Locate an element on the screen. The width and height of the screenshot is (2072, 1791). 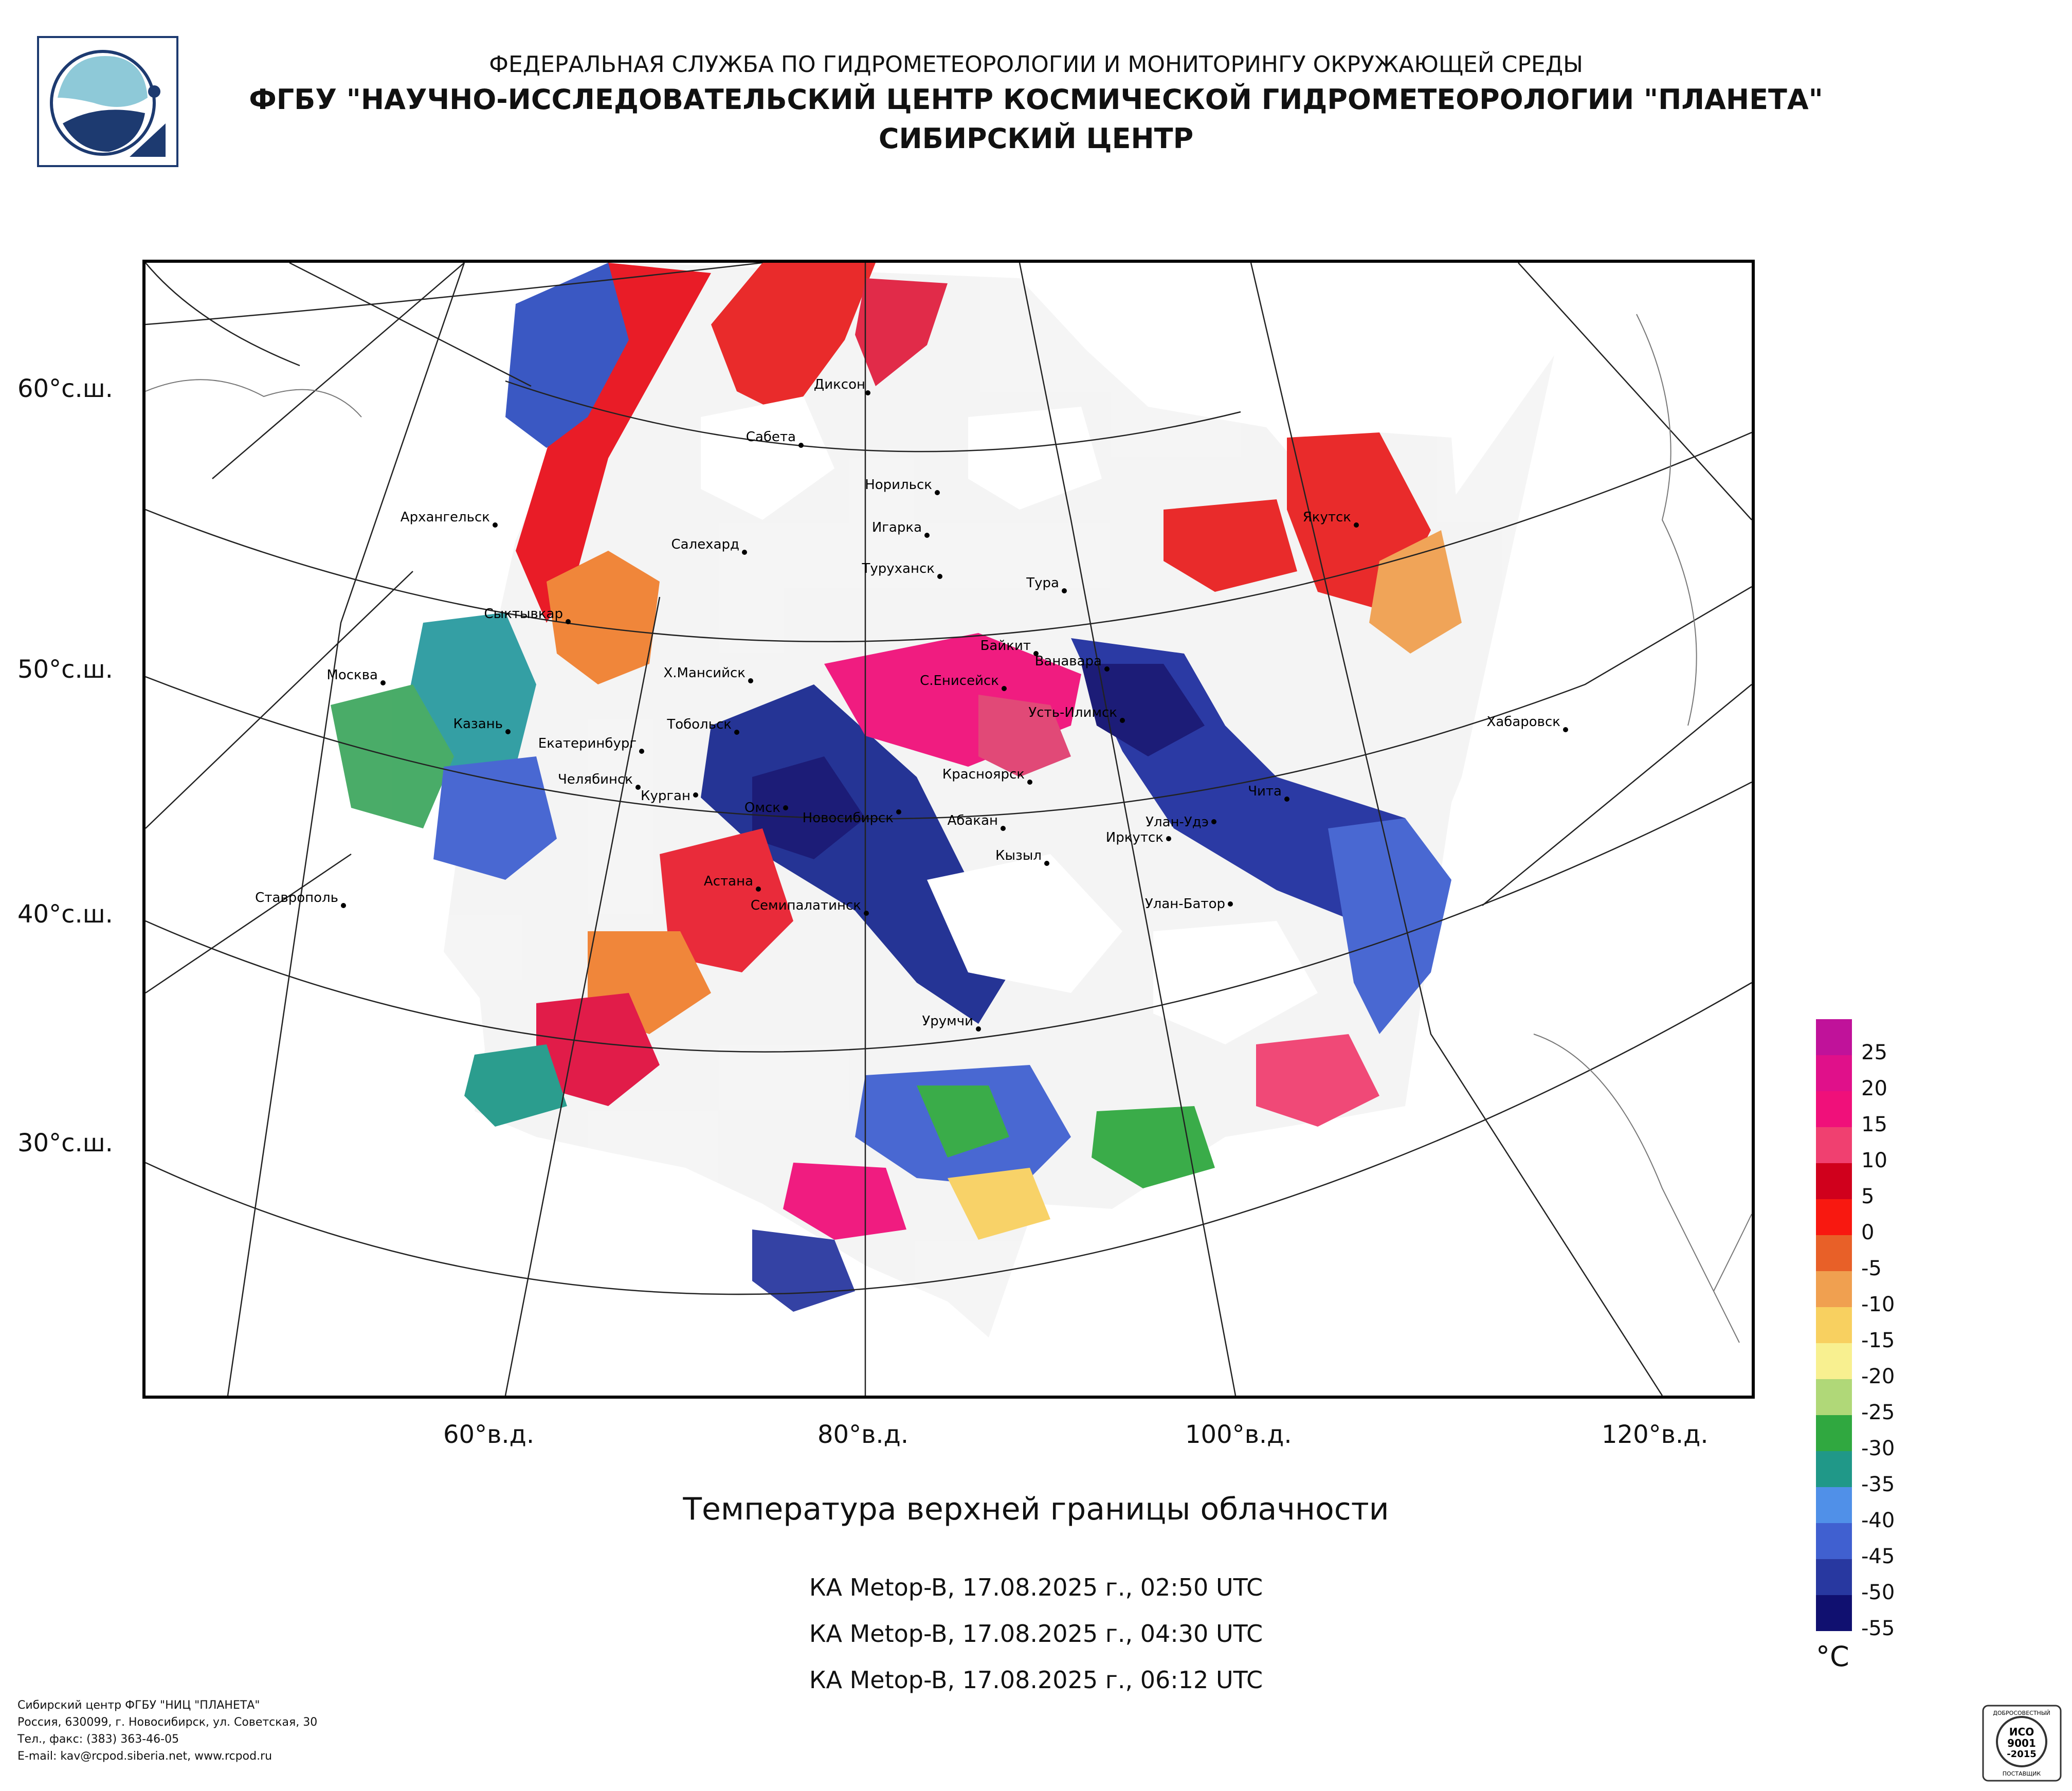
city-label: Курган is located at coordinates (665, 796).